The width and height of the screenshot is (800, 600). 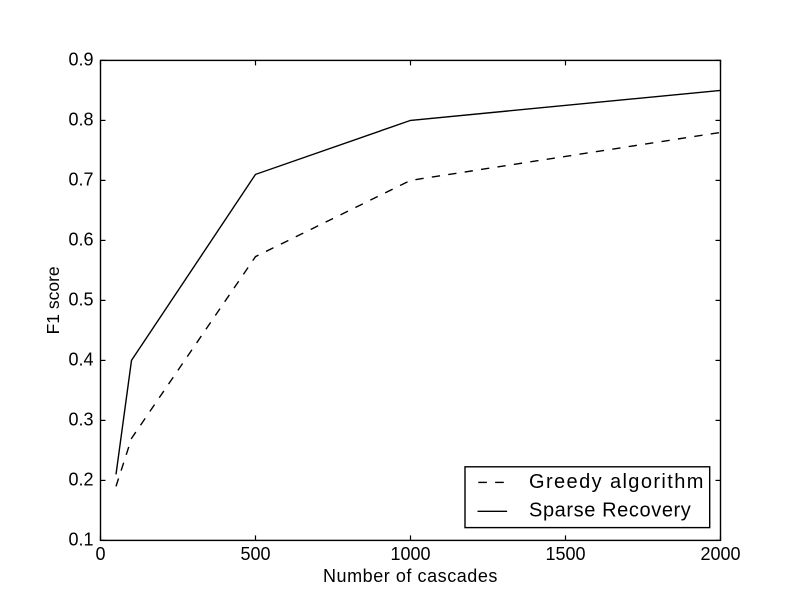 I want to click on svg-text: 0.3, so click(x=80, y=419).